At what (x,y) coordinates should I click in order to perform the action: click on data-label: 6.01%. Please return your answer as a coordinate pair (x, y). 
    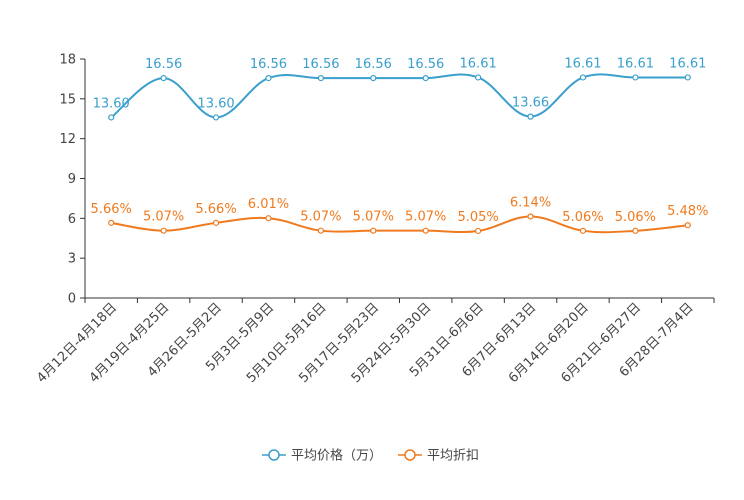
    Looking at the image, I should click on (268, 204).